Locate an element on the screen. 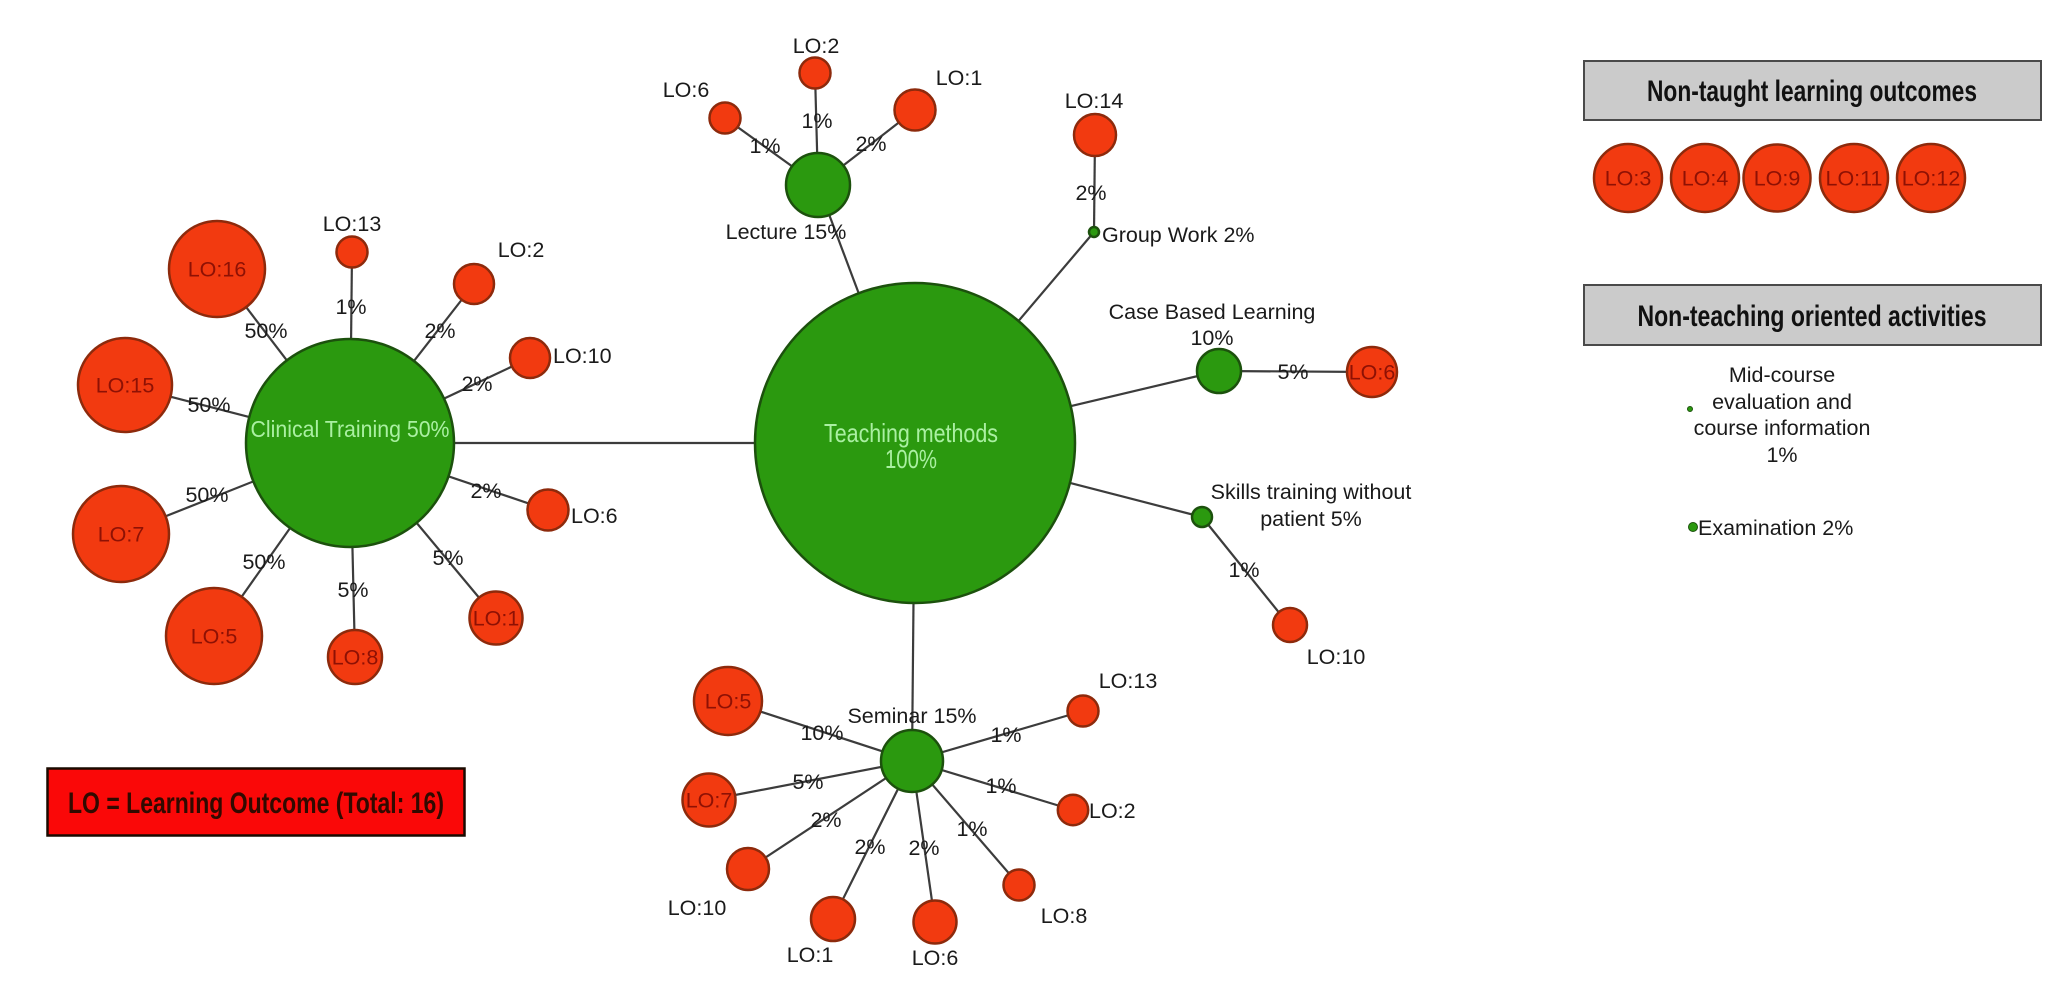 The height and width of the screenshot is (1001, 2059). svg-text:Non-teaching oriented activiti: Non-teaching oriented activities is located at coordinates (1812, 316).